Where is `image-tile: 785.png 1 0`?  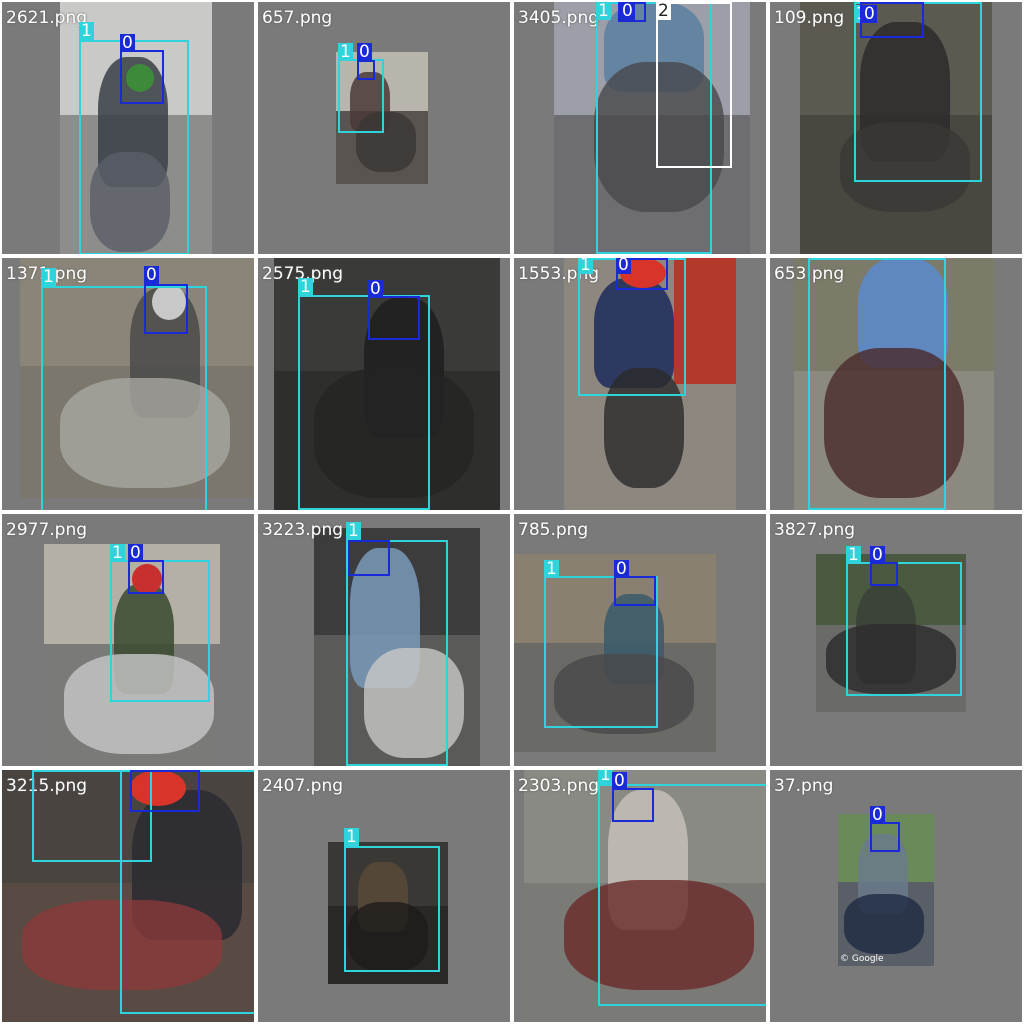
image-tile: 785.png 1 0 is located at coordinates (640, 640).